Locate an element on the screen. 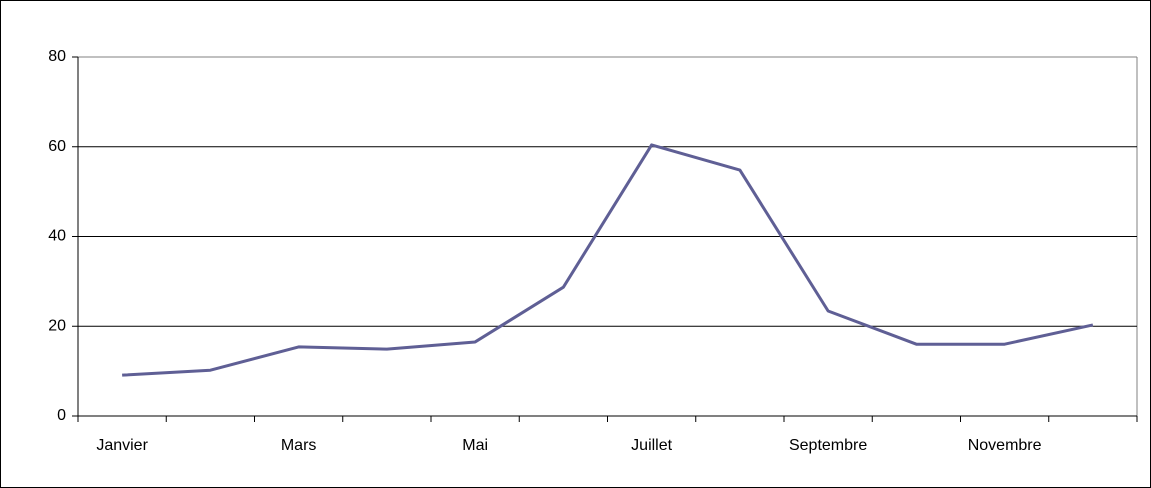 This screenshot has width=1151, height=488. x-tick-label: Janvier is located at coordinates (122, 445).